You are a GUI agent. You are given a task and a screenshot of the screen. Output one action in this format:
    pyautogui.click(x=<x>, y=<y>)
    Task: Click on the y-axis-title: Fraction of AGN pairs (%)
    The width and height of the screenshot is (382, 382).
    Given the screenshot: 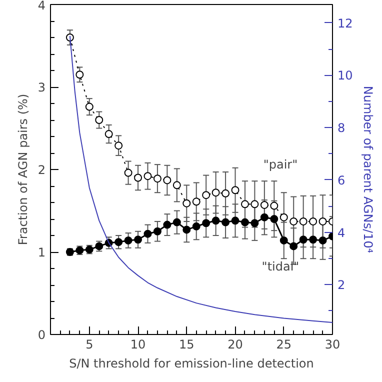 What is the action you would take?
    pyautogui.click(x=23, y=170)
    